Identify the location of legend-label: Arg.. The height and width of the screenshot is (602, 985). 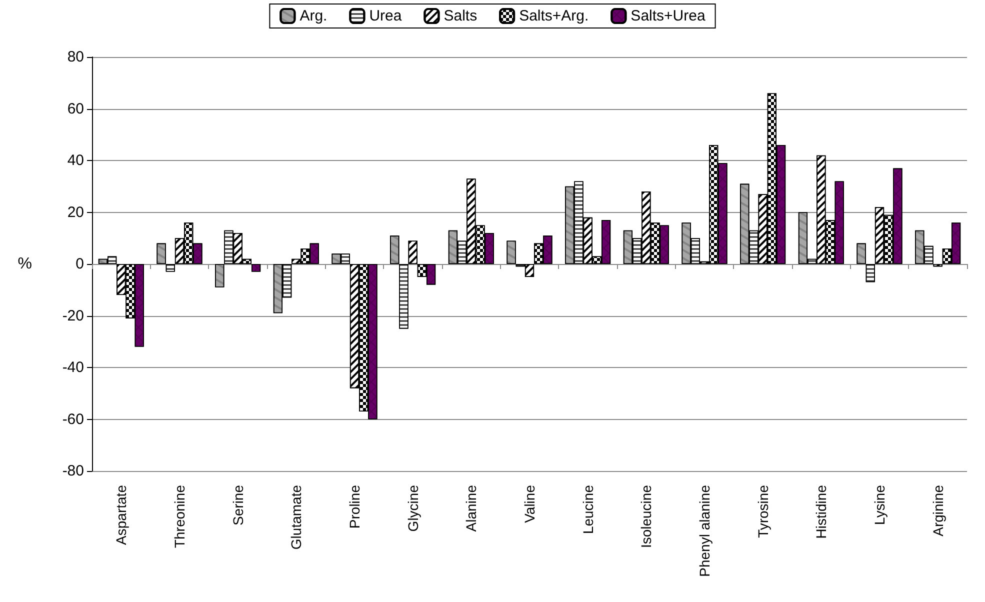
(314, 16).